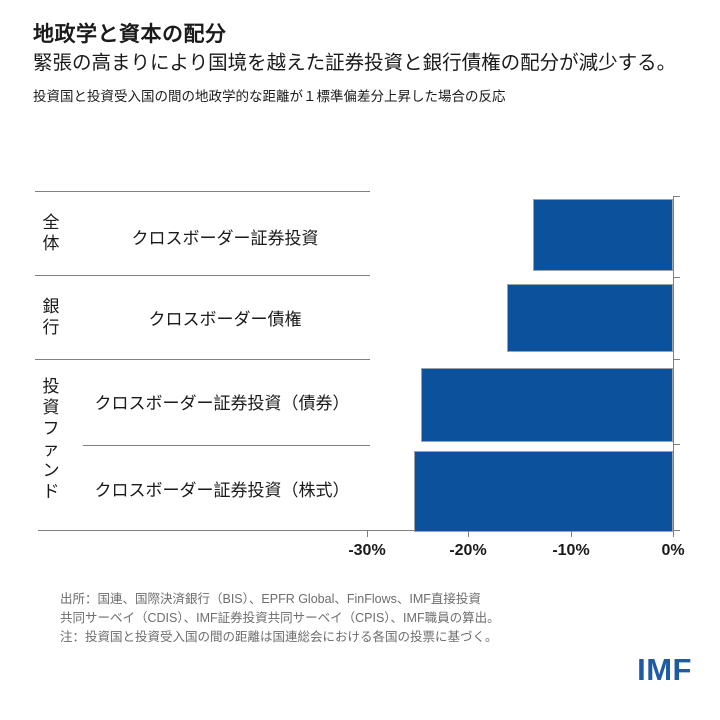 The width and height of the screenshot is (720, 720). I want to click on x-tick-label: -10%, so click(571, 550).